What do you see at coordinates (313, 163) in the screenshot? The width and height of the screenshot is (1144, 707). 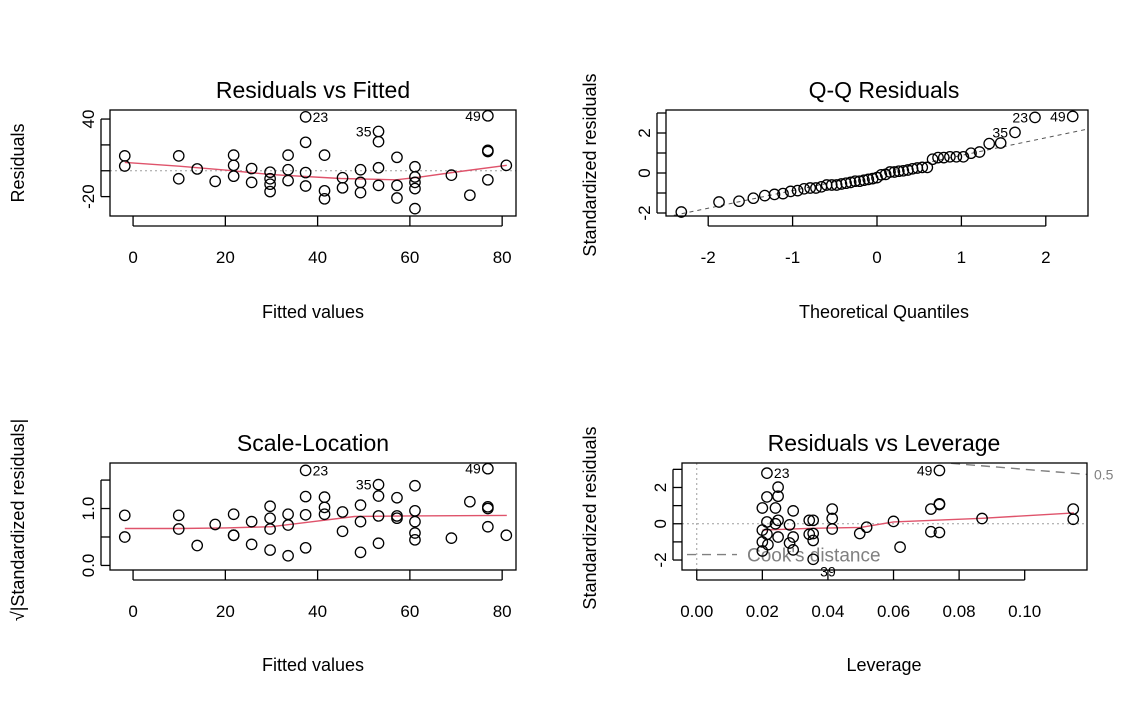 I see `plot-frame` at bounding box center [313, 163].